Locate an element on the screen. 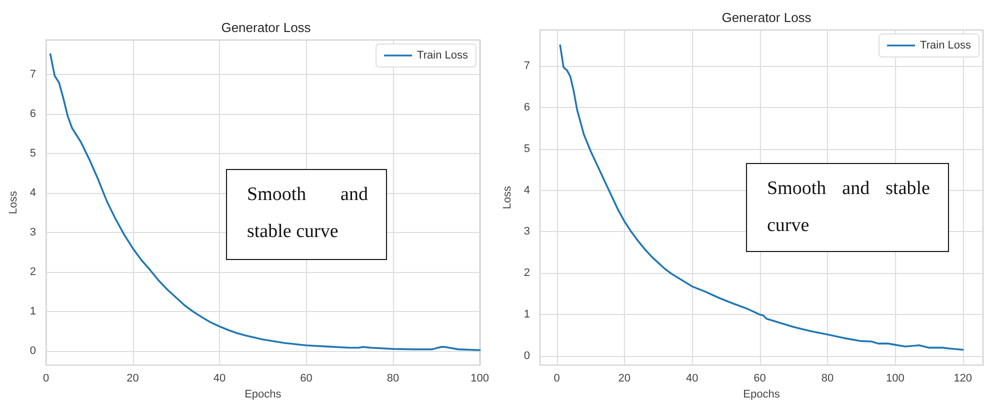 The image size is (984, 405). x-tick-label: 120 is located at coordinates (963, 378).